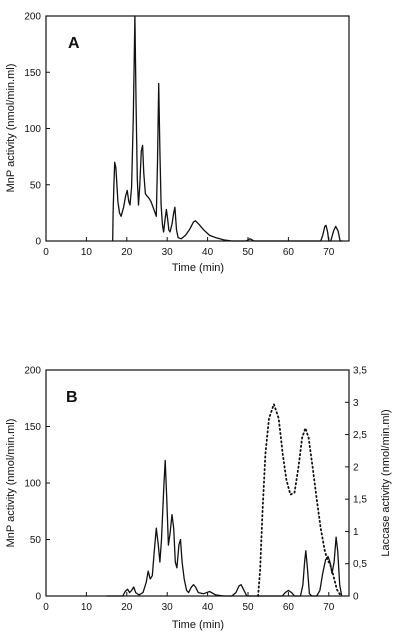  I want to click on panel-a-xtick-label: 60, so click(289, 252).